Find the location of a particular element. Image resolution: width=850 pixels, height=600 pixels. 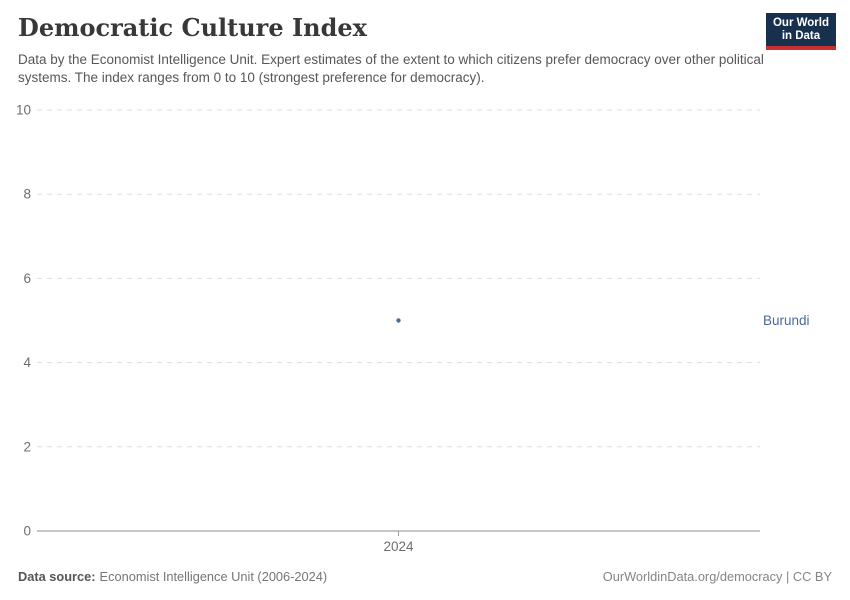

owid-logo-line1: Our World is located at coordinates (800, 23).